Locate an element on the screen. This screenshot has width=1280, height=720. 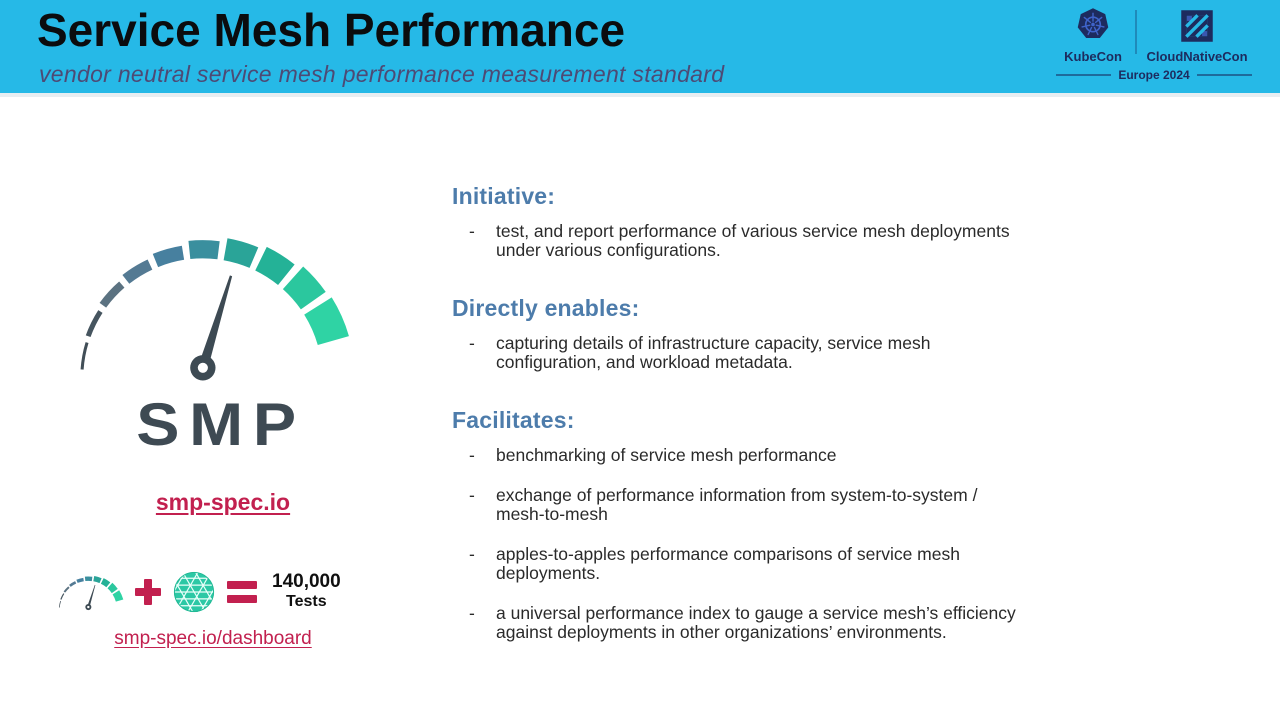
bullet-text: benchmarking of service mesh performance is located at coordinates (666, 455).